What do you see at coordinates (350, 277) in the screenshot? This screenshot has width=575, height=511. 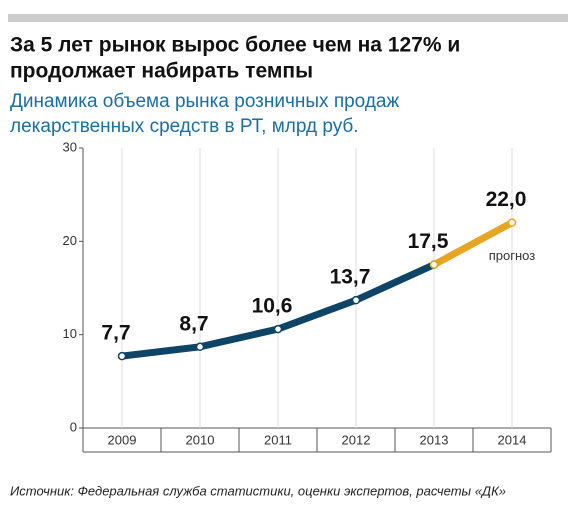 I see `data-label: 13,7` at bounding box center [350, 277].